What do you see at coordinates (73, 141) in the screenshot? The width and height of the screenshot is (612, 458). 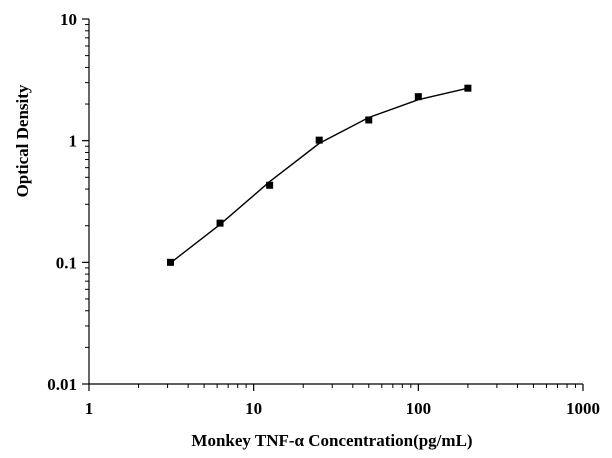 I see `y-tick-label: 1` at bounding box center [73, 141].